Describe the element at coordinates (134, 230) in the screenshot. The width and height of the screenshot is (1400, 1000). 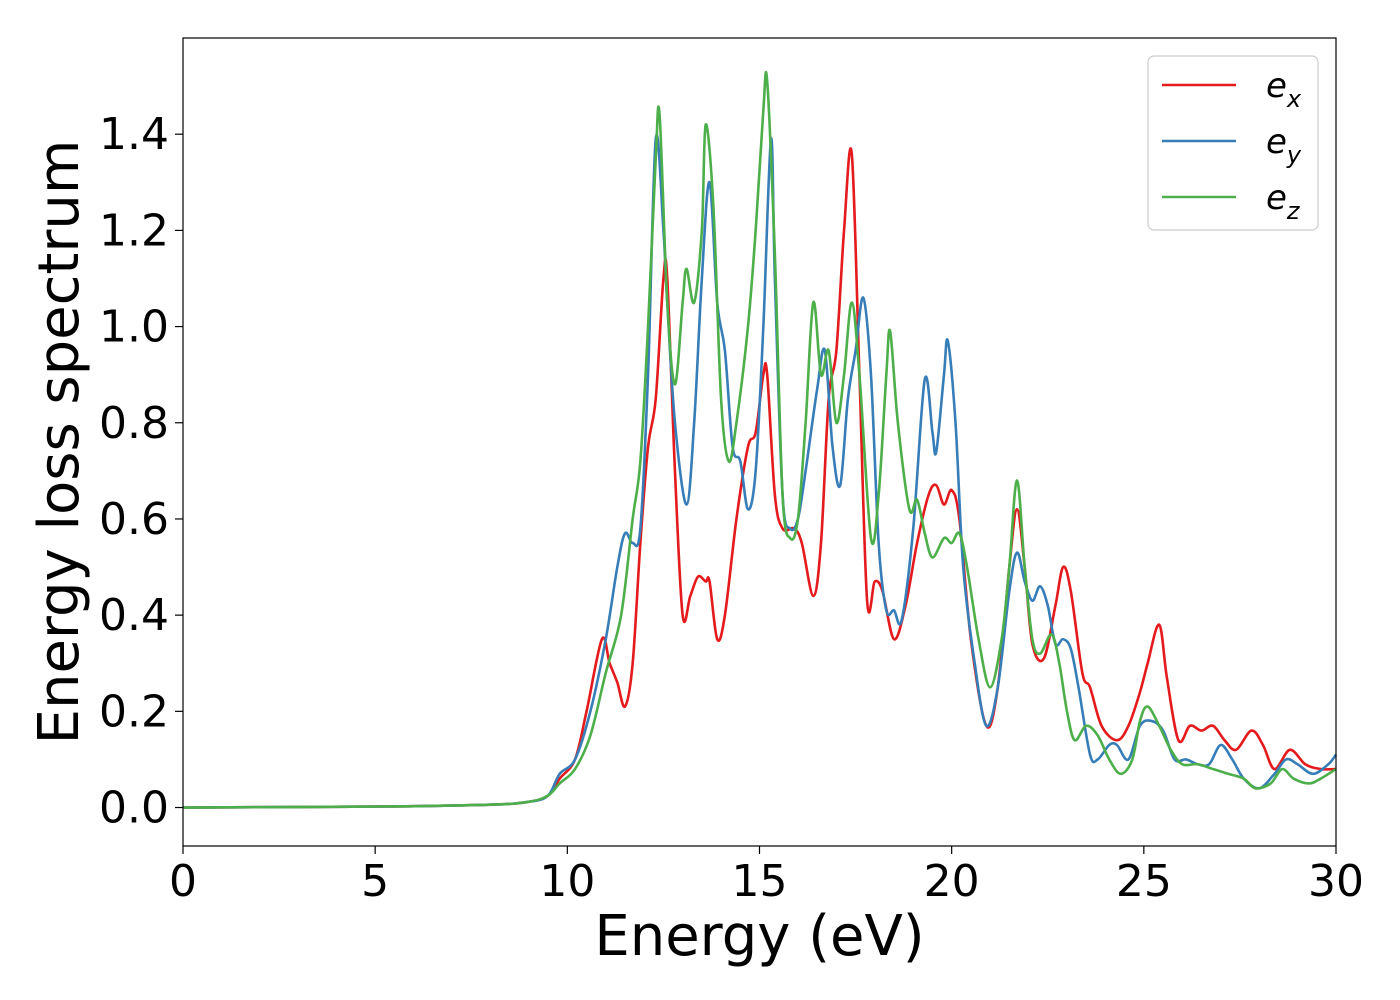
I see `y-tick-label: 1.2` at that location.